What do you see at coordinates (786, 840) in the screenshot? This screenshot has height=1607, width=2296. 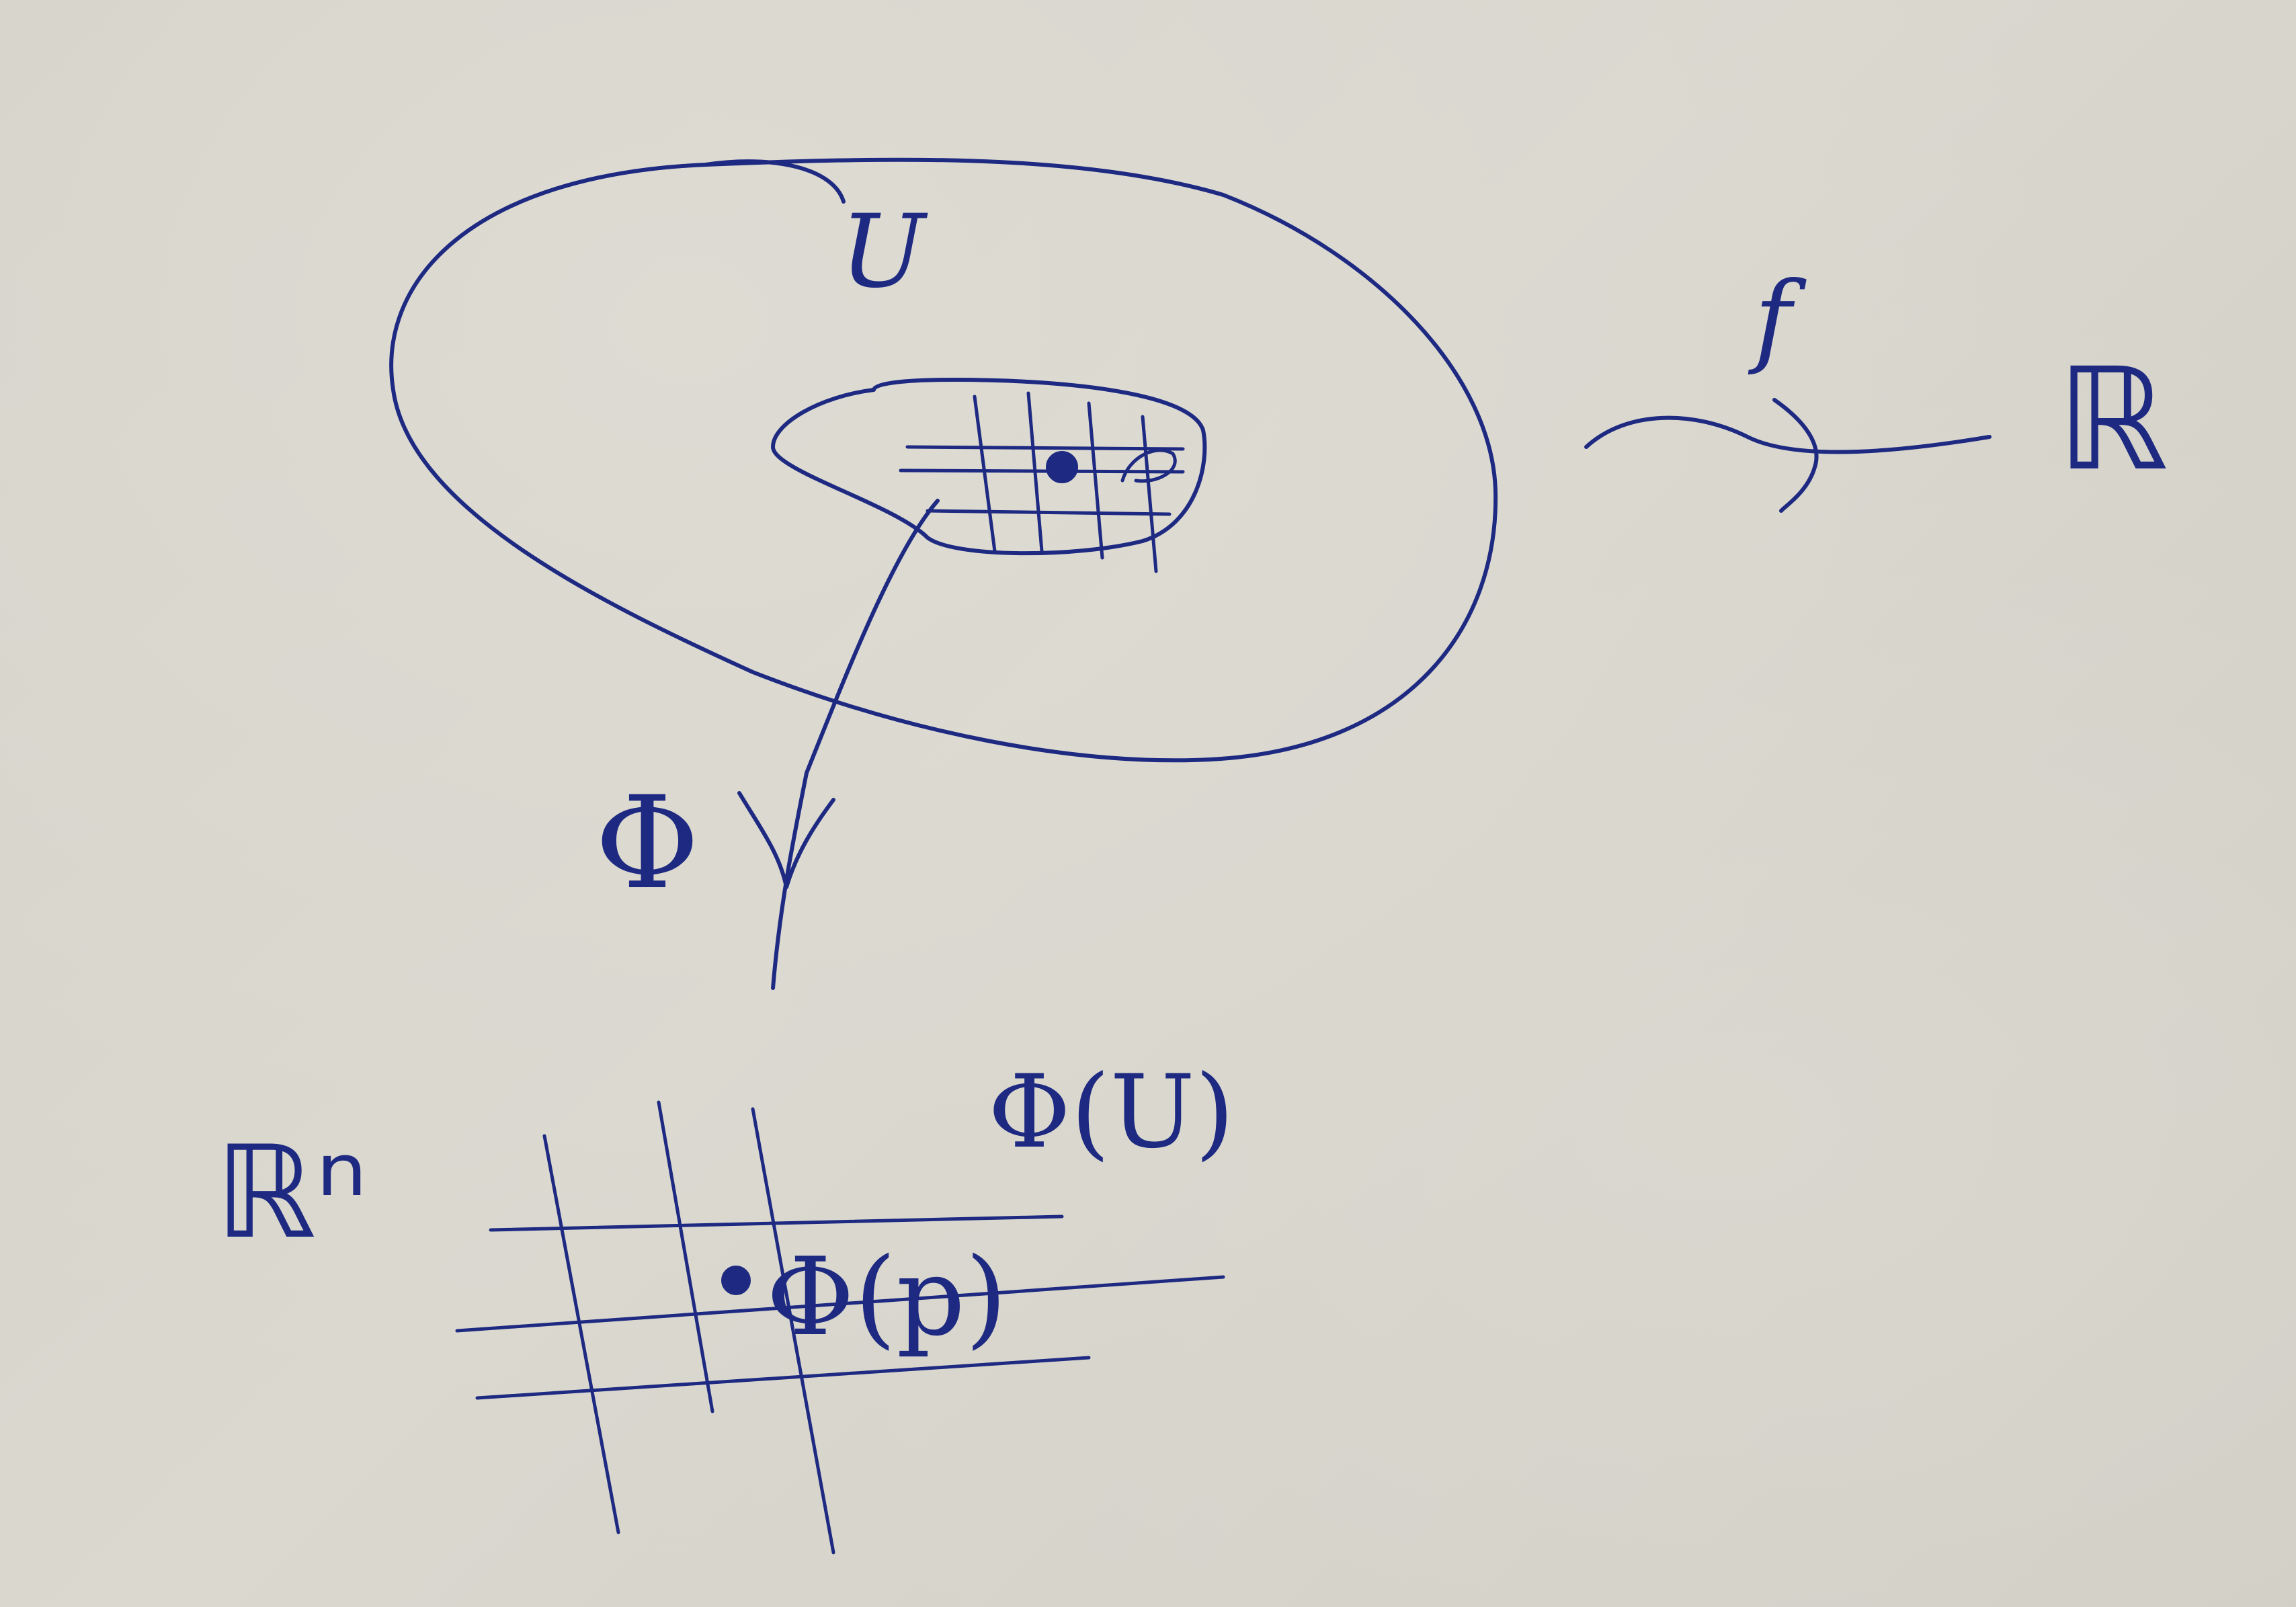 I see `chart-map-arrowhead` at bounding box center [786, 840].